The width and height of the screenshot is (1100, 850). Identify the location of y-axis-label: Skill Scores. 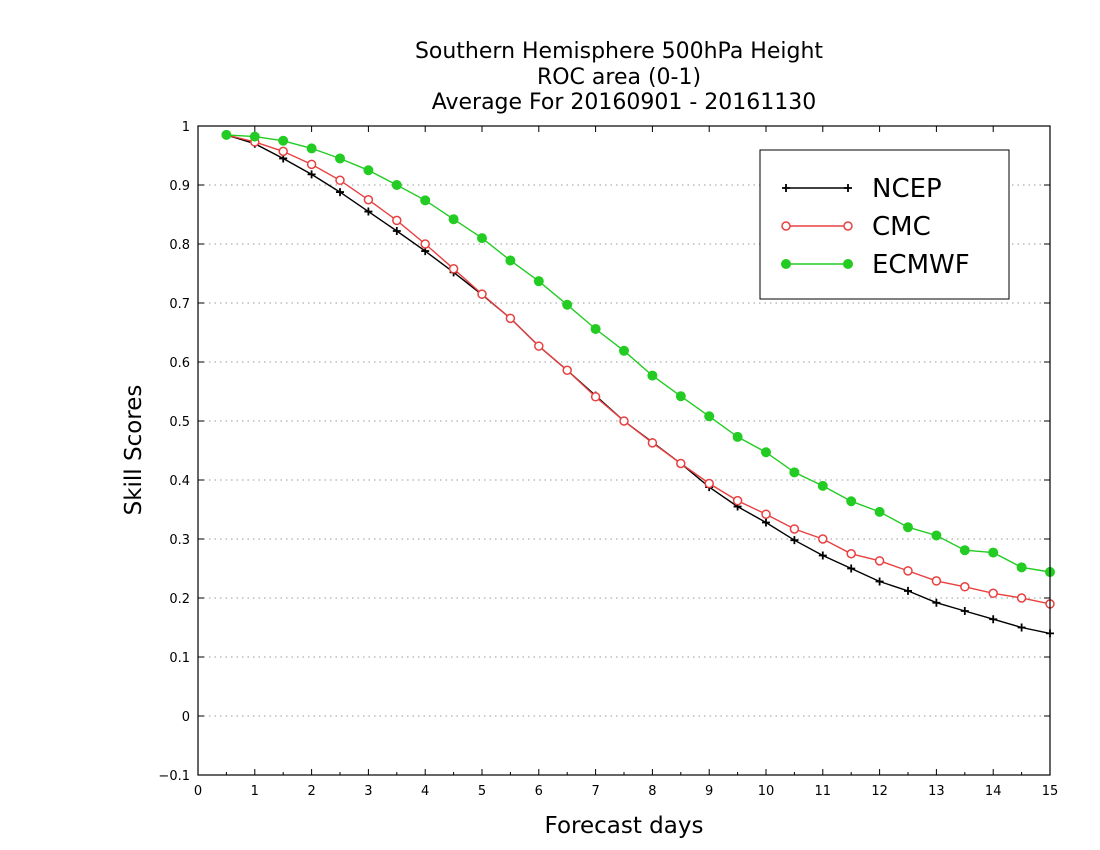
(134, 450).